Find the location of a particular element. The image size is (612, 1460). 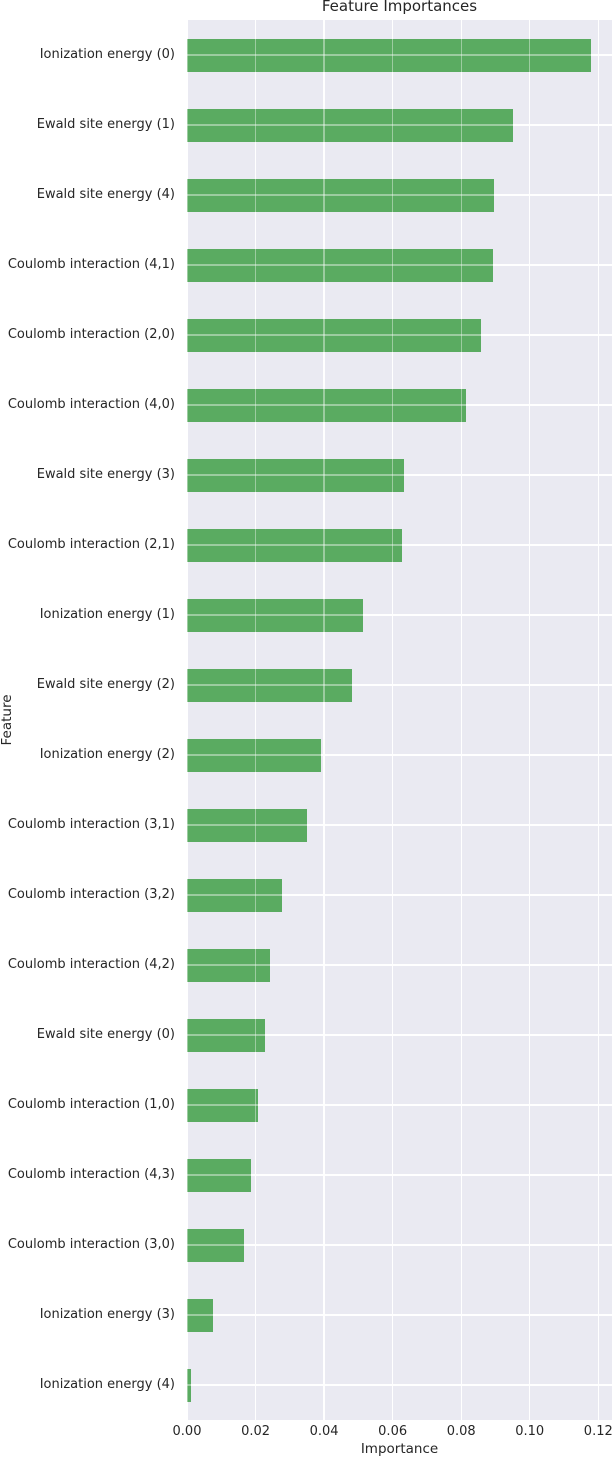

bar-coulomb-interaction-1-0- is located at coordinates (222, 1105).